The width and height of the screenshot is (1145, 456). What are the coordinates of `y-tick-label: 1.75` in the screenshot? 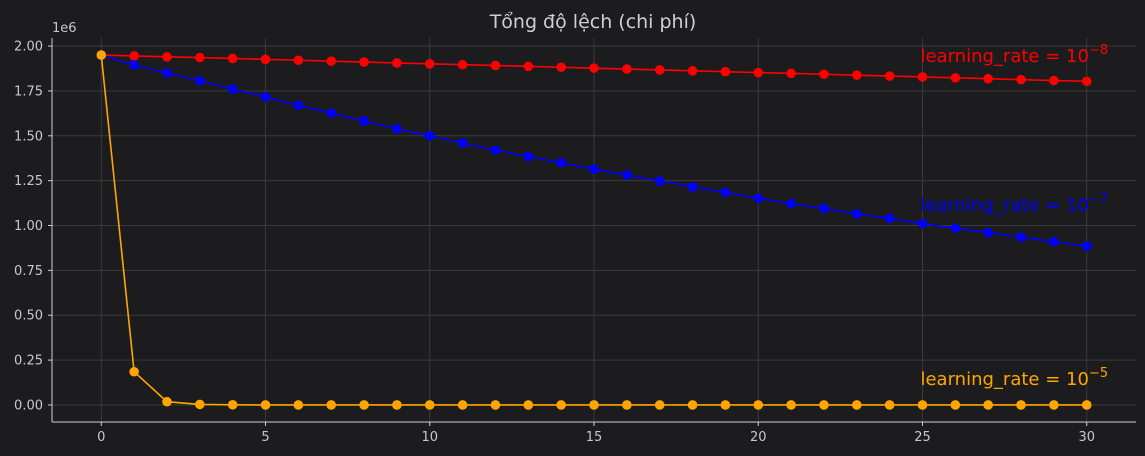 It's located at (28, 91).